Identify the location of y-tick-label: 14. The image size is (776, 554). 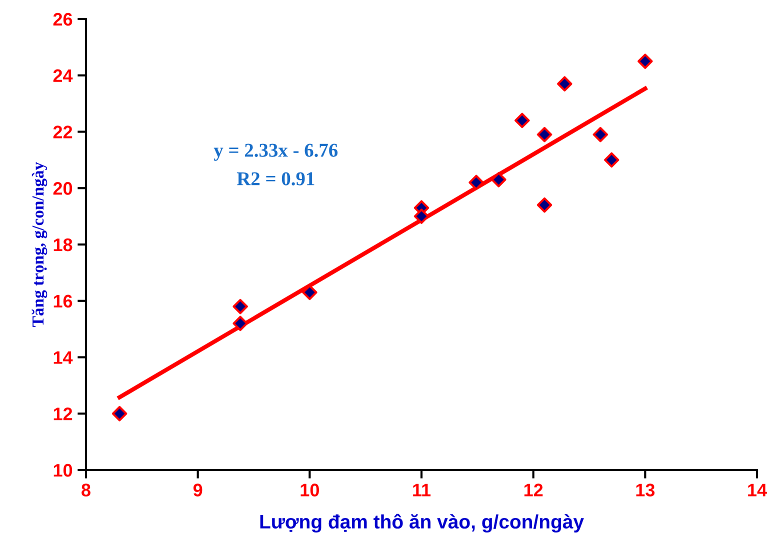
(63, 357).